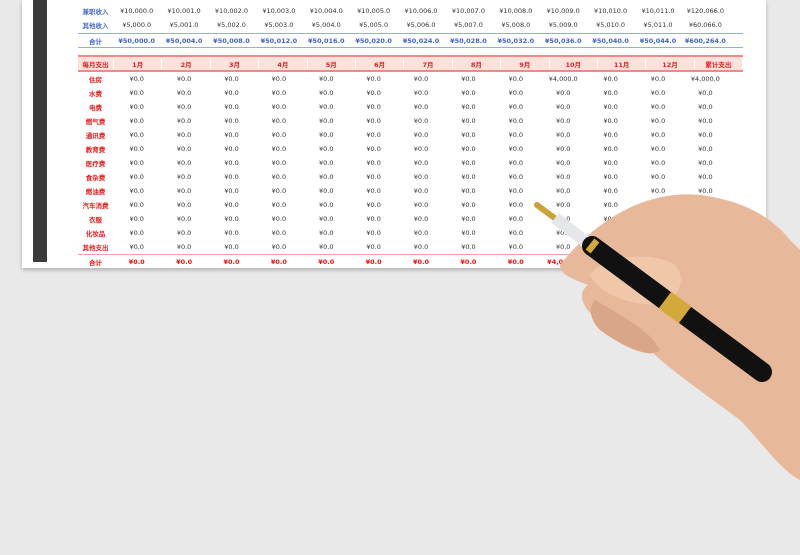 This screenshot has width=800, height=555. Describe the element at coordinates (231, 25) in the screenshot. I see `table-cell: ¥5,002.0` at that location.